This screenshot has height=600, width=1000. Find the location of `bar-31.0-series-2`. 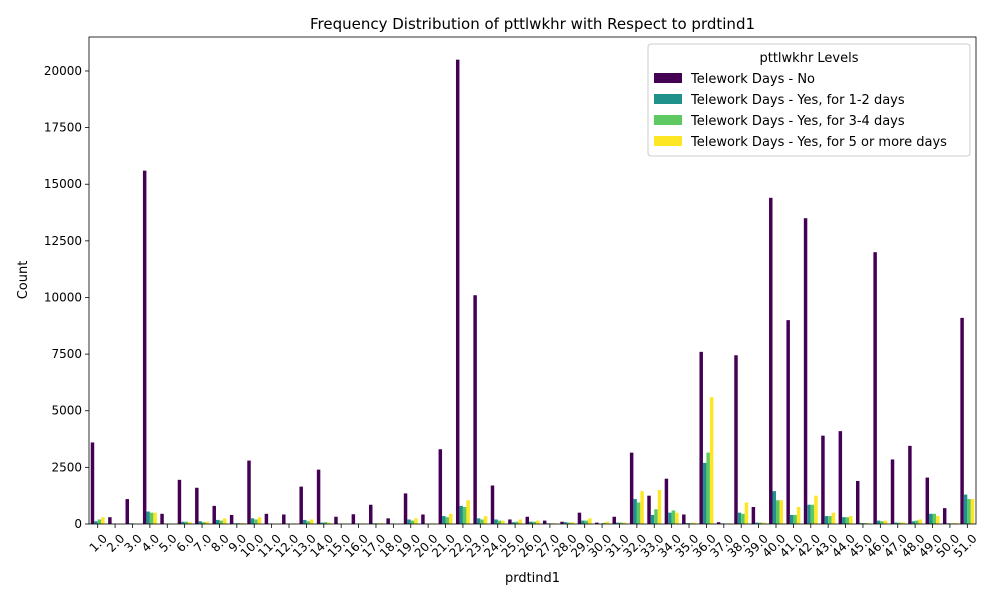

bar-31.0-series-2 is located at coordinates (617, 523).